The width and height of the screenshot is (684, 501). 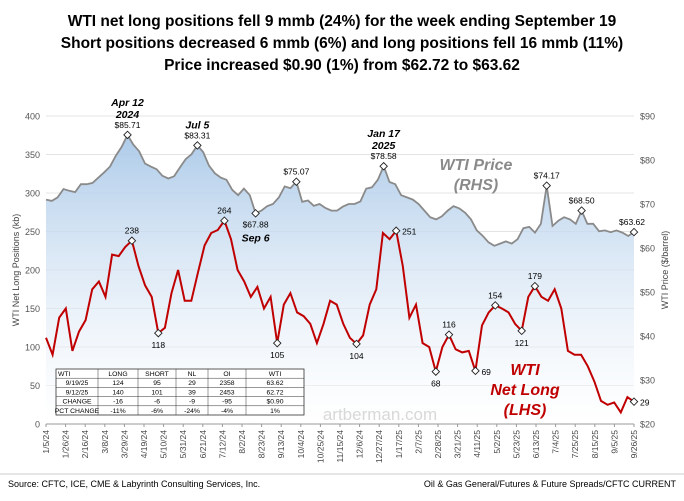 I want to click on table-cell: -9, so click(x=192, y=402).